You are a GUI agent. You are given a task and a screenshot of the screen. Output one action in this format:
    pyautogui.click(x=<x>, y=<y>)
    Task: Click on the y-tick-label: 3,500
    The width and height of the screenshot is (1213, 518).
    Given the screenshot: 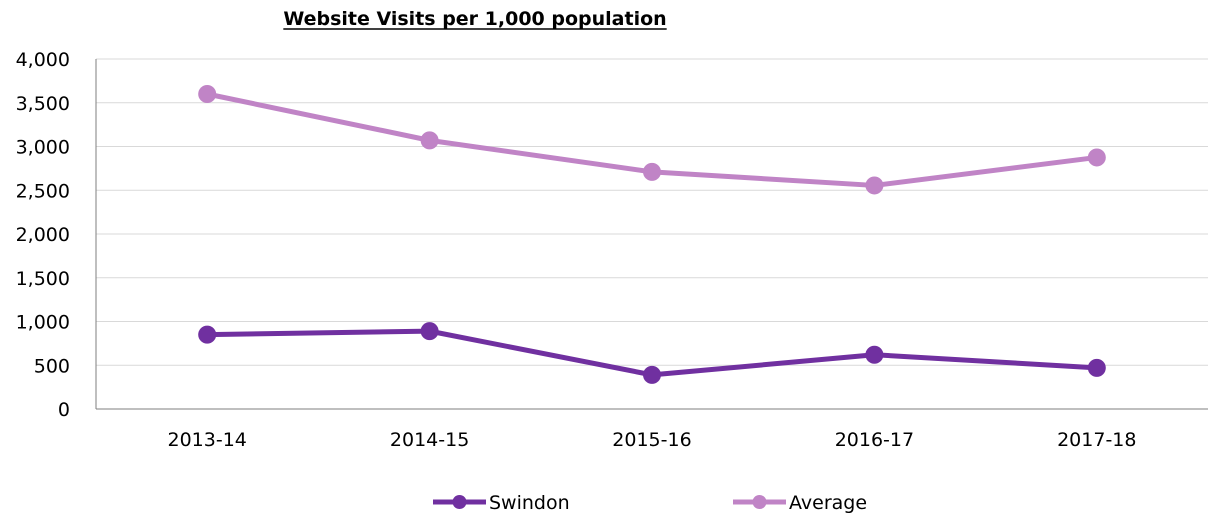 What is the action you would take?
    pyautogui.click(x=43, y=104)
    